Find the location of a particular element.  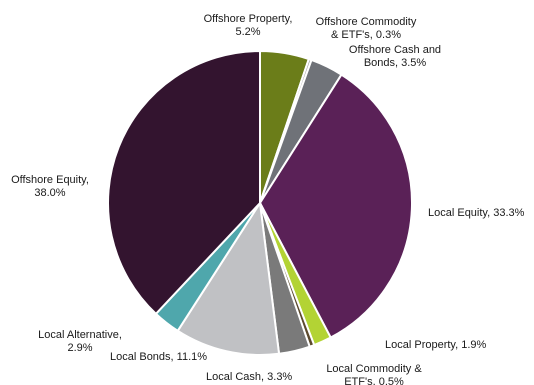

slice-label-line: Offshore Equity, is located at coordinates (50, 180).